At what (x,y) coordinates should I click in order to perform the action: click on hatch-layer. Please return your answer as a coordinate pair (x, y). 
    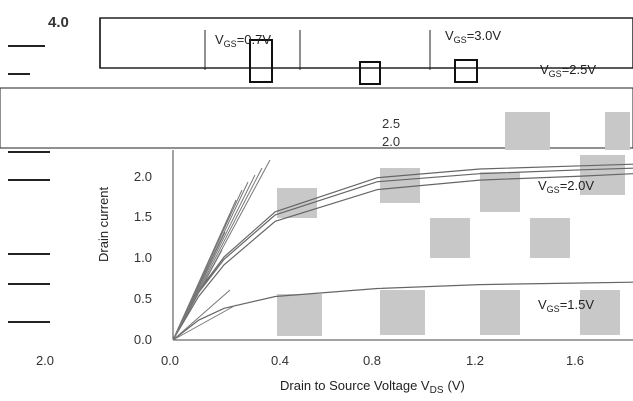
    Looking at the image, I should click on (221, 250).